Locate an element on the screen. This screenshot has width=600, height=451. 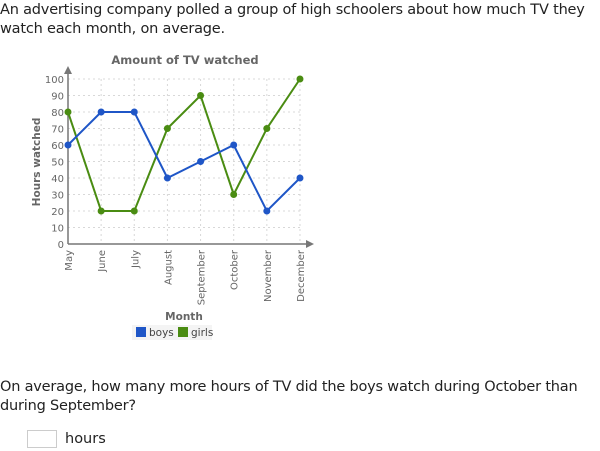
legend-swatch-boys is located at coordinates (141, 332).